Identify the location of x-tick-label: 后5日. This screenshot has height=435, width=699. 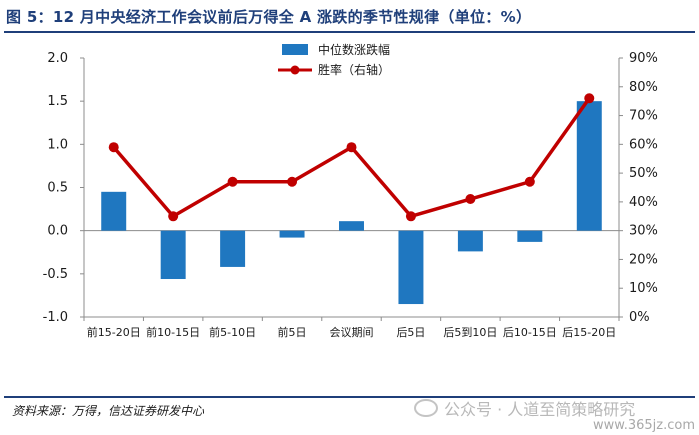
(410, 332).